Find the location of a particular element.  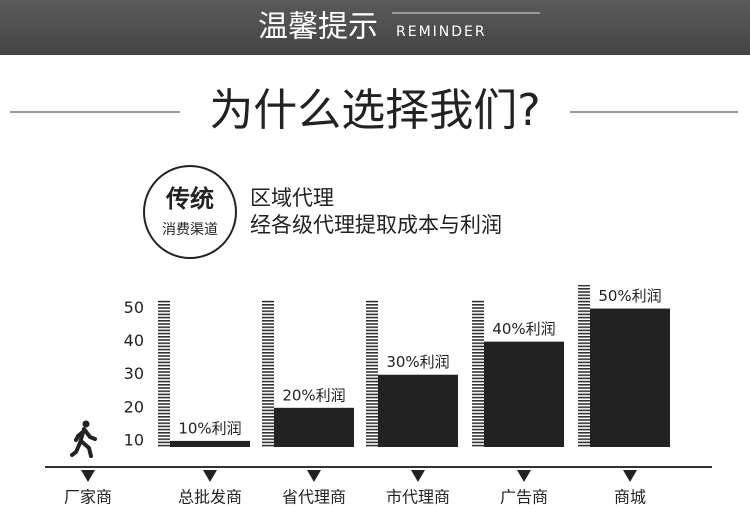

header-title: 温馨提示 is located at coordinates (318, 27).